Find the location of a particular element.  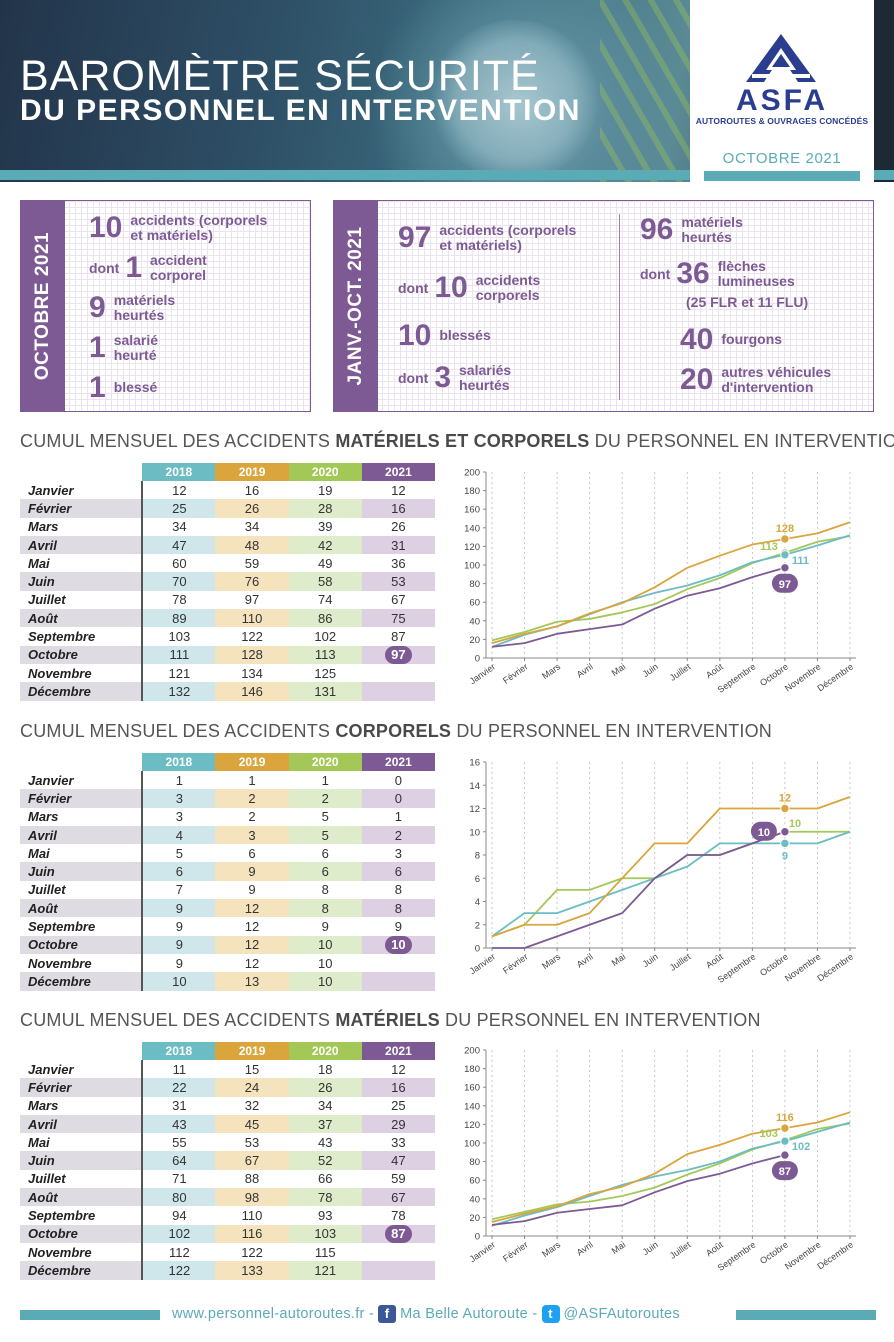

cell-2019: 34 is located at coordinates (252, 527).